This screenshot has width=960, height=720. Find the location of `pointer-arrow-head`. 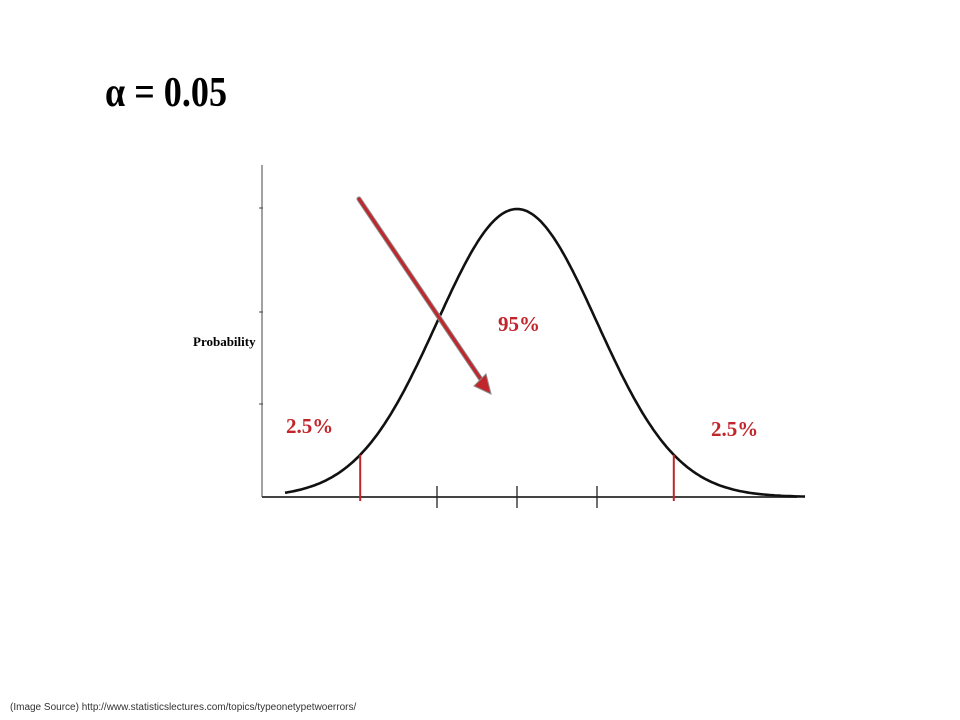

pointer-arrow-head is located at coordinates (482, 384).